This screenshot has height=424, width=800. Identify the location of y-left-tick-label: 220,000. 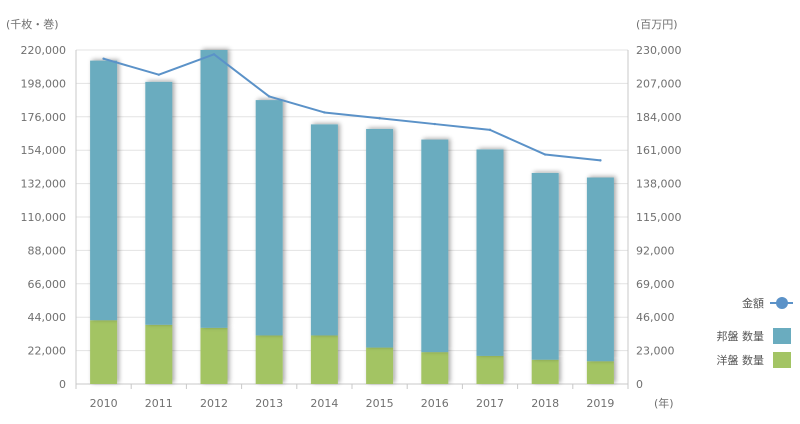
(44, 50).